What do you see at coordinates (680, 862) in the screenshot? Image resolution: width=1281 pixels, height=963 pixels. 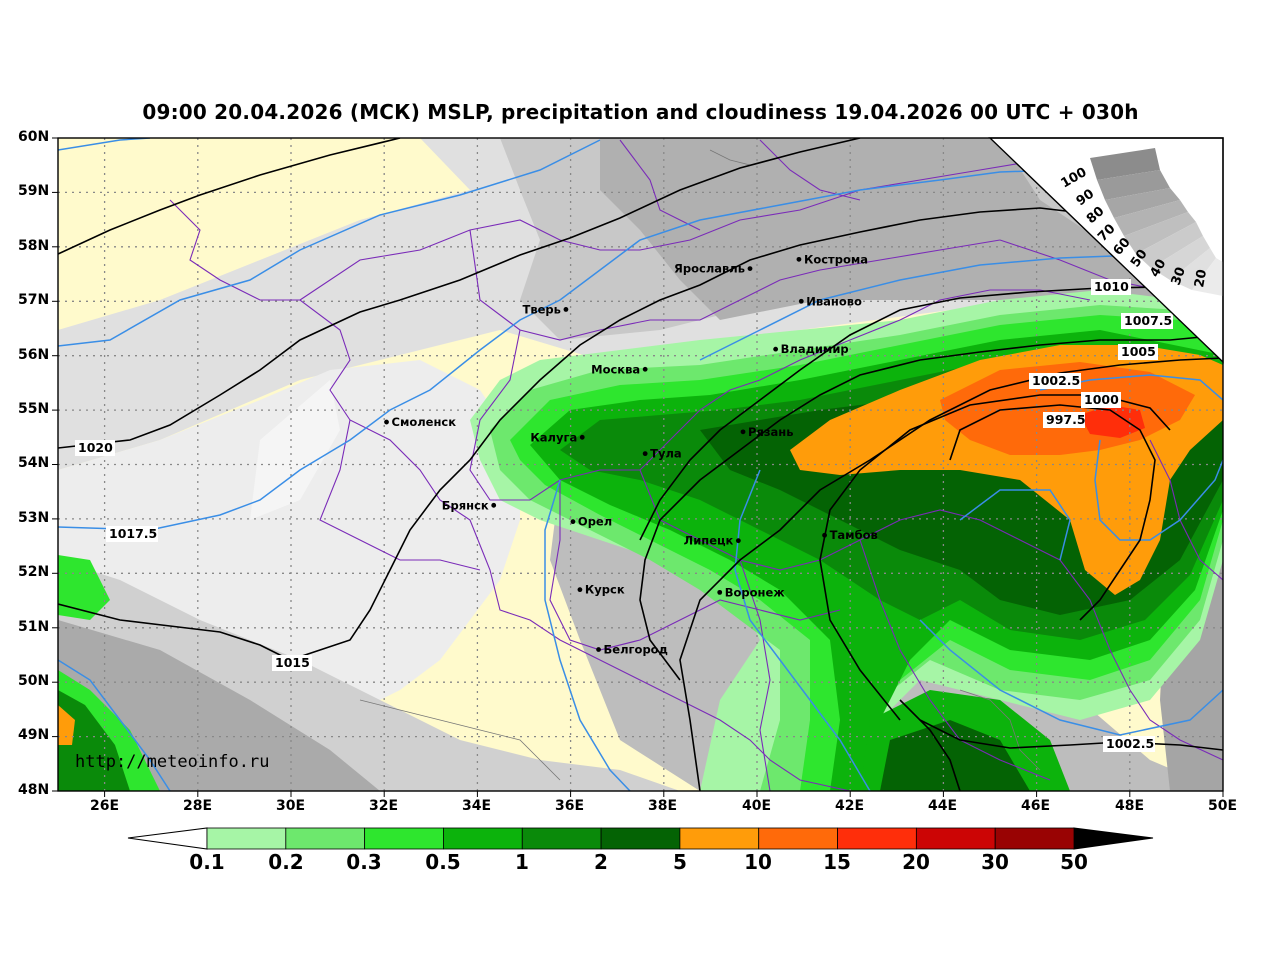 I see `colorbar-label: 5` at bounding box center [680, 862].